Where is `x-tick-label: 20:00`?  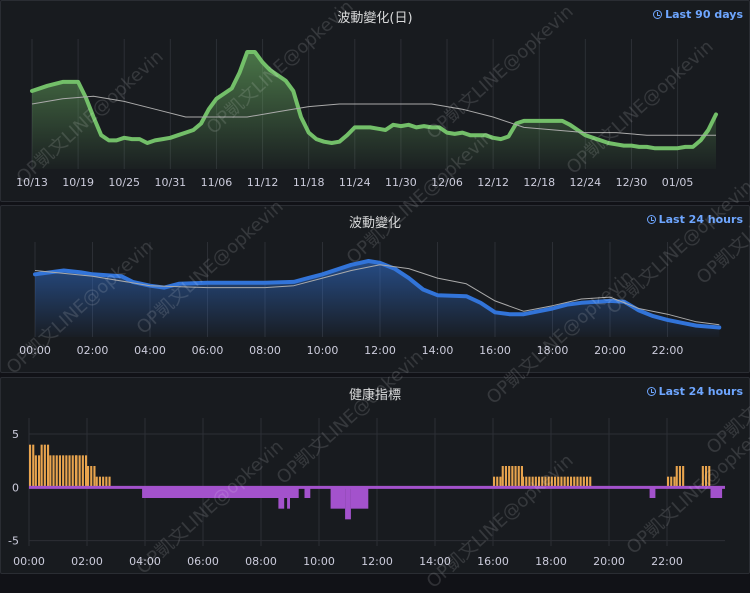
x-tick-label: 20:00 is located at coordinates (609, 561).